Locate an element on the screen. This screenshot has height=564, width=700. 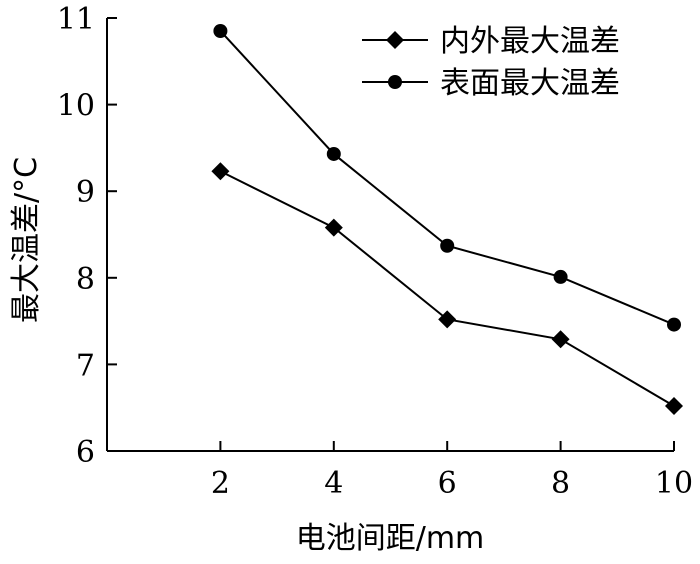
y-tick-label: 11 is located at coordinates (76, 19).